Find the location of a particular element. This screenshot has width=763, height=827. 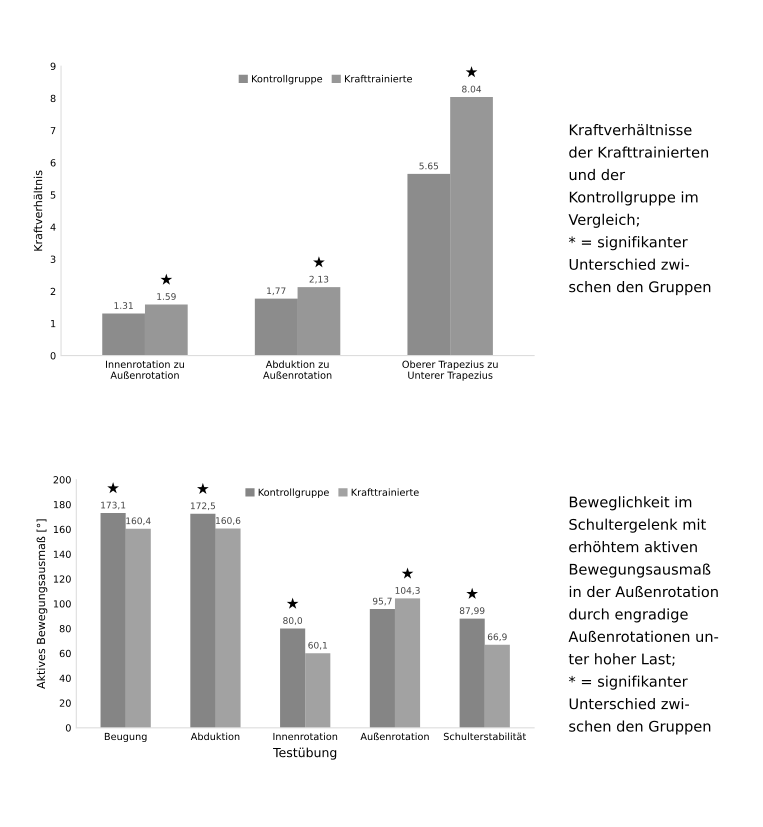

x-axis-title: Testübung is located at coordinates (304, 754).